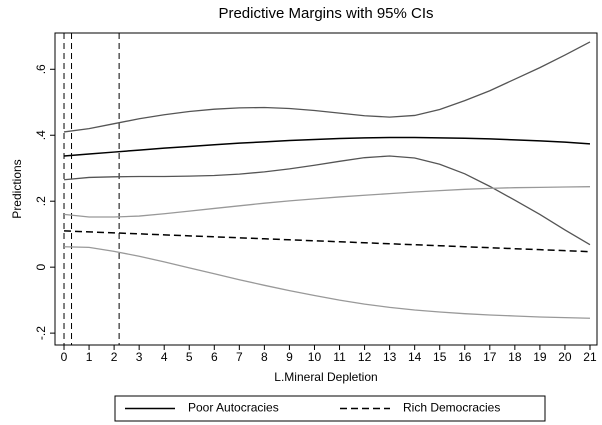  What do you see at coordinates (64, 357) in the screenshot?
I see `x-tick-label: 0` at bounding box center [64, 357].